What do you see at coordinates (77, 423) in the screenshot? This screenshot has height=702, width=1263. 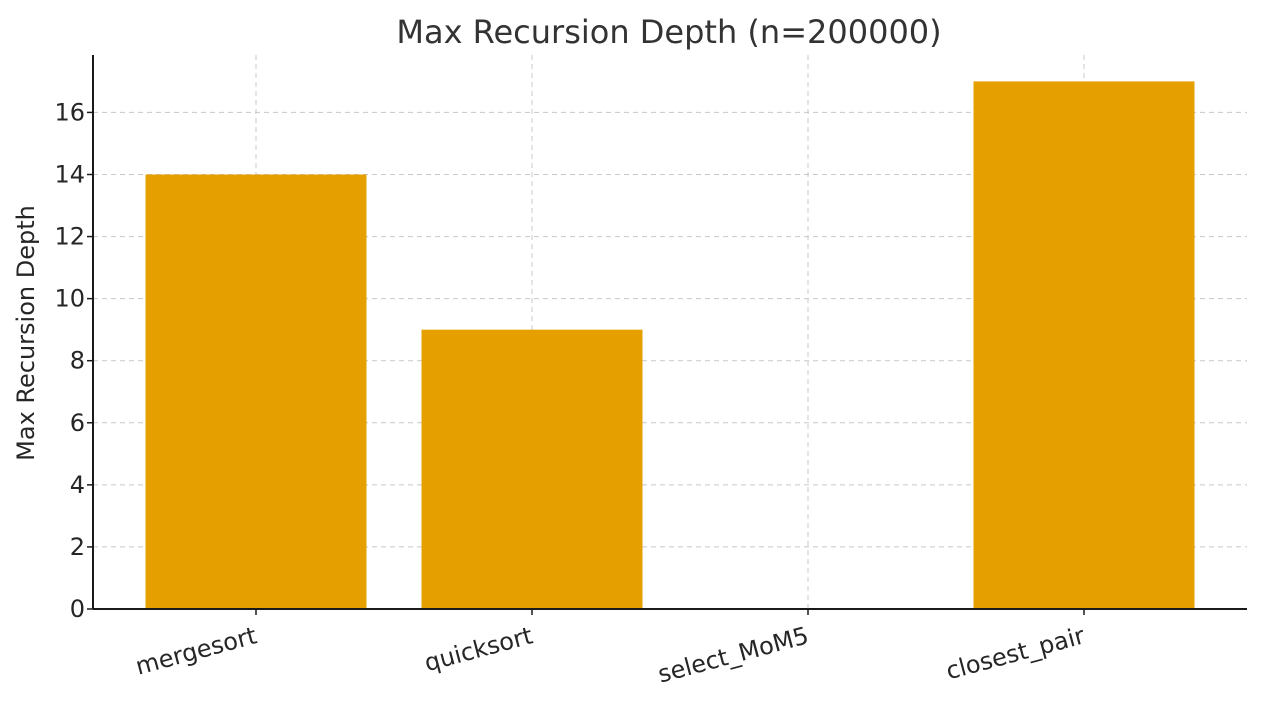 I see `y-tick-label: 6` at bounding box center [77, 423].